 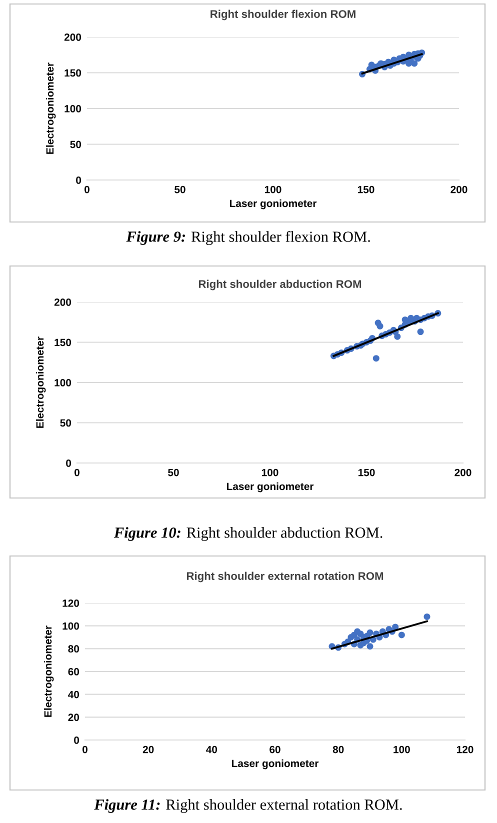 What do you see at coordinates (156, 238) in the screenshot?
I see `caption: Figure 9:` at bounding box center [156, 238].